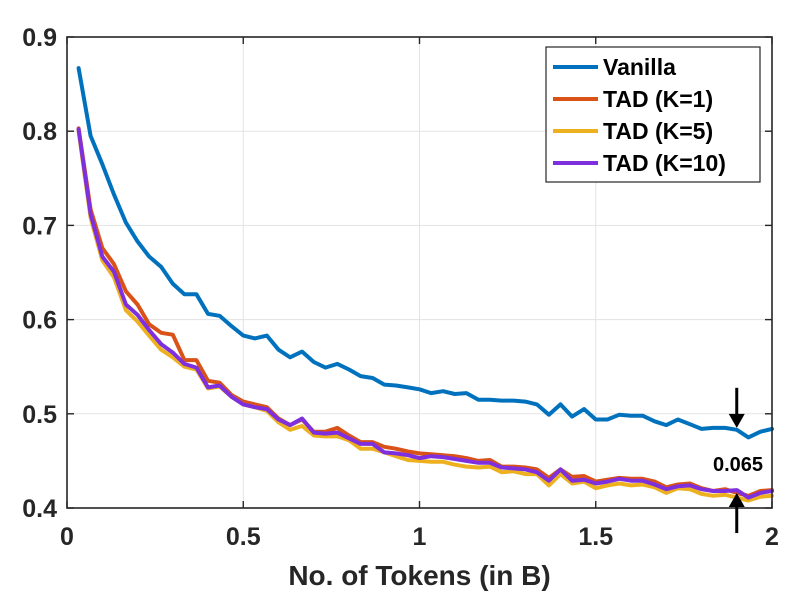 This screenshot has width=792, height=600. I want to click on legend-box, so click(653, 114).